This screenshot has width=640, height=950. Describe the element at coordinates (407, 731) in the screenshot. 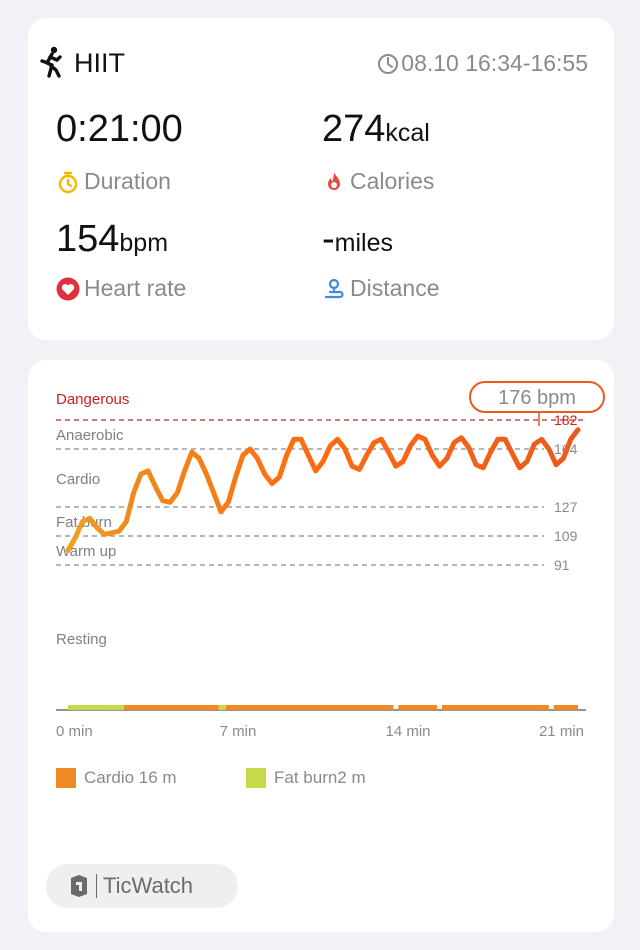

I see `x-tick-label: 14 min` at that location.